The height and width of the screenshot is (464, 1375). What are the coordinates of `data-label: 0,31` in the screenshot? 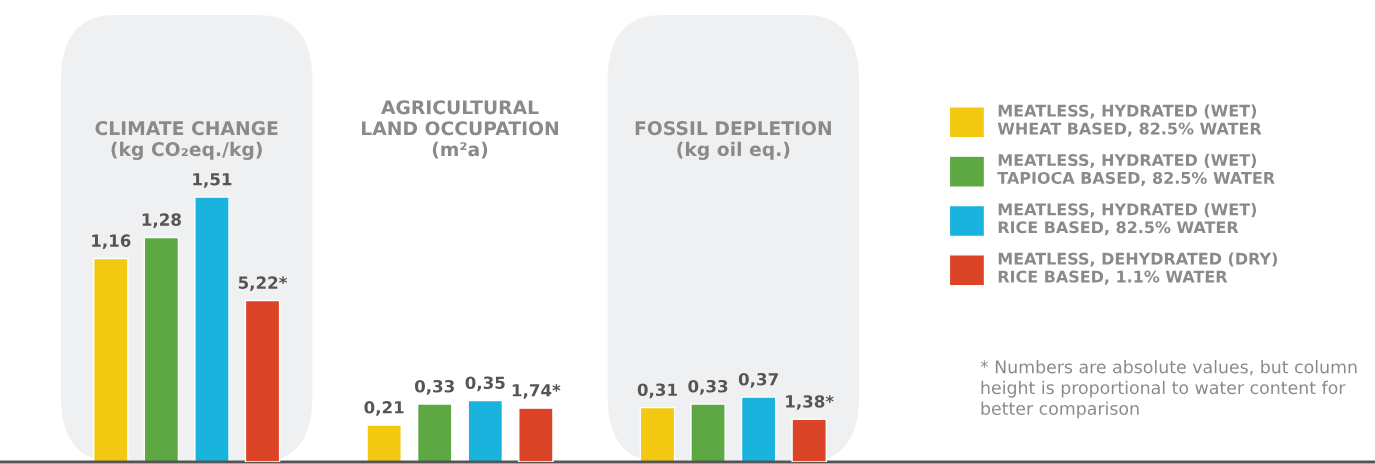 It's located at (657, 391).